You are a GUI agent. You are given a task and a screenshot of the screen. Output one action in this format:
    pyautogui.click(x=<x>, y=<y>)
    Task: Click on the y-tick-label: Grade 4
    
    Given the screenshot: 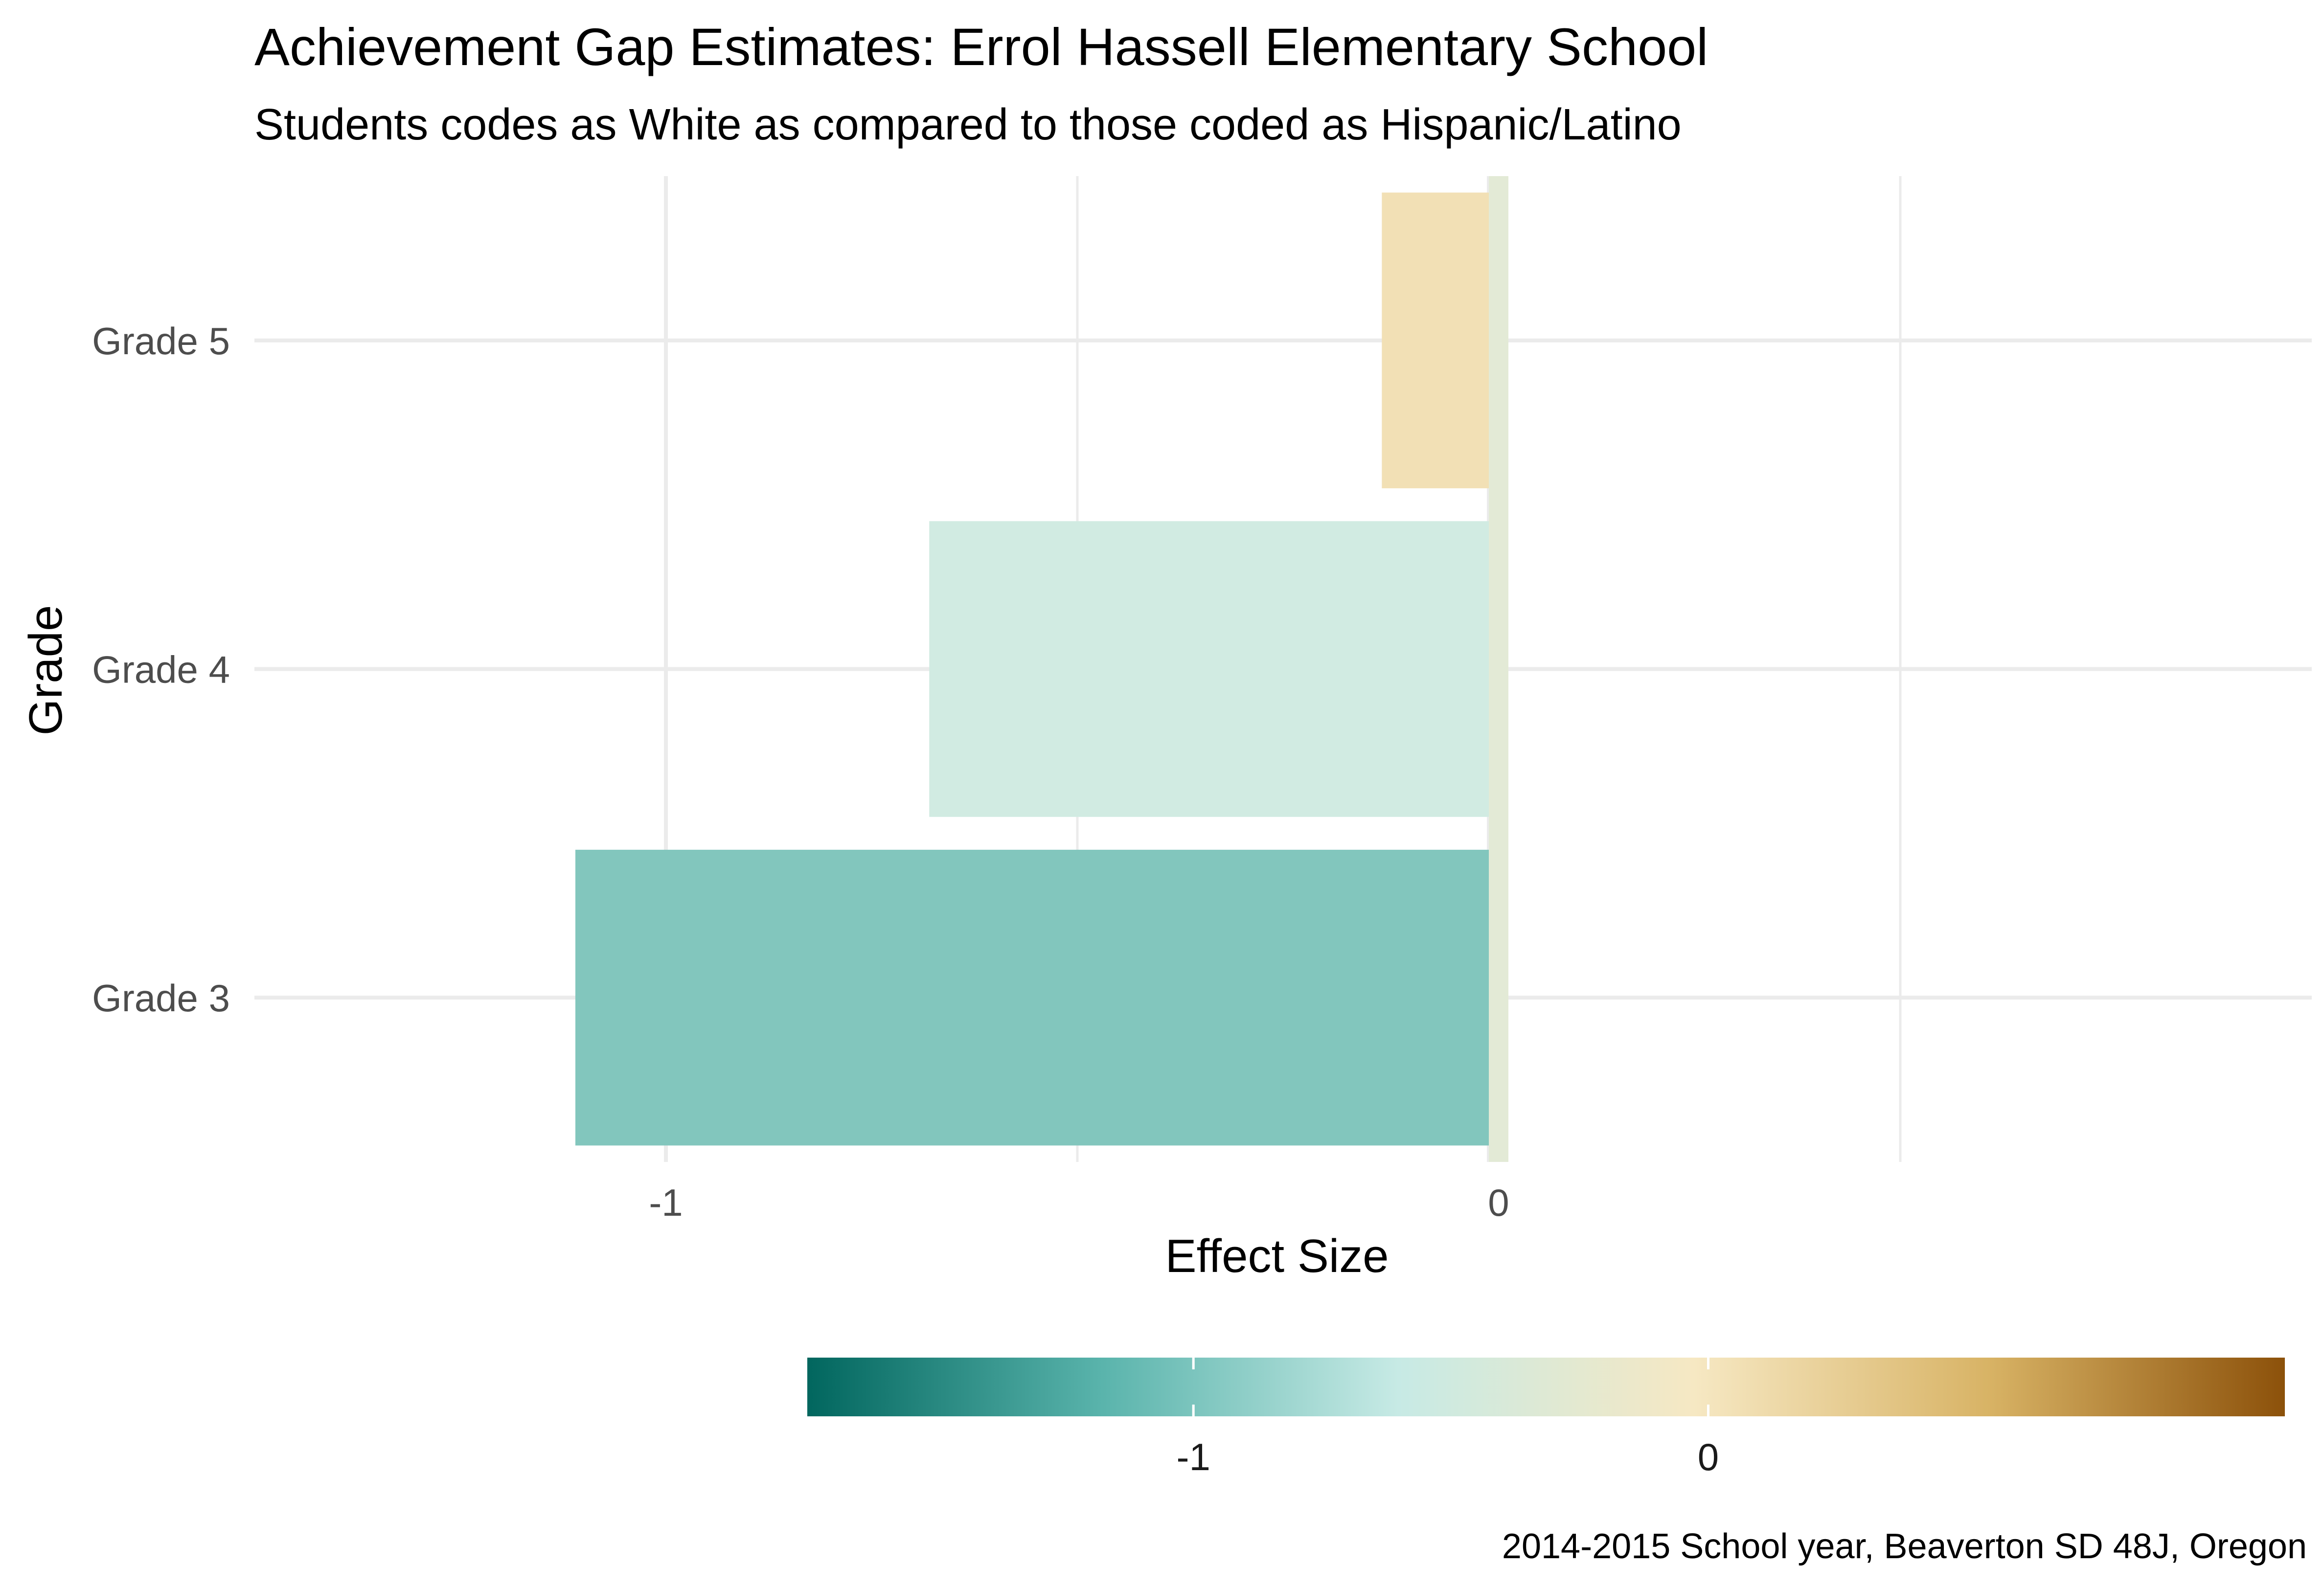 What is the action you would take?
    pyautogui.click(x=161, y=670)
    